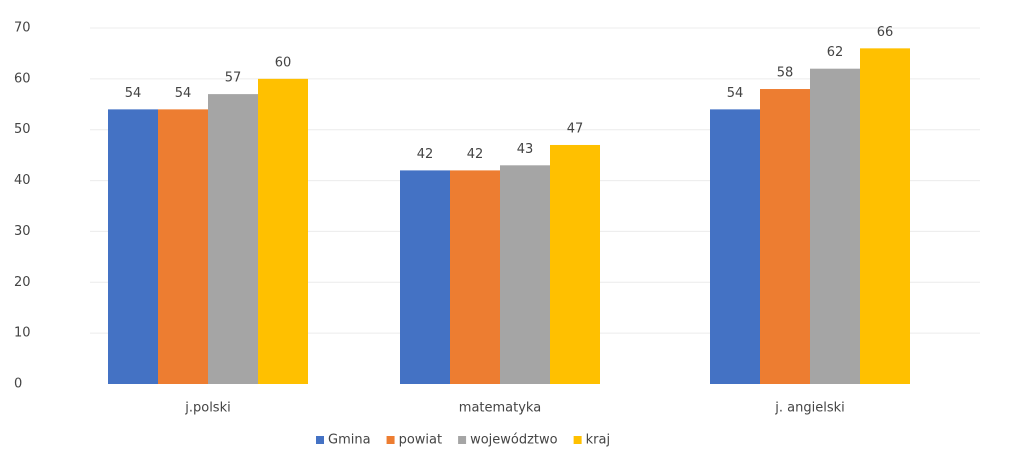 This screenshot has width=1014, height=471. What do you see at coordinates (514, 440) in the screenshot?
I see `legend-label: województwo` at bounding box center [514, 440].